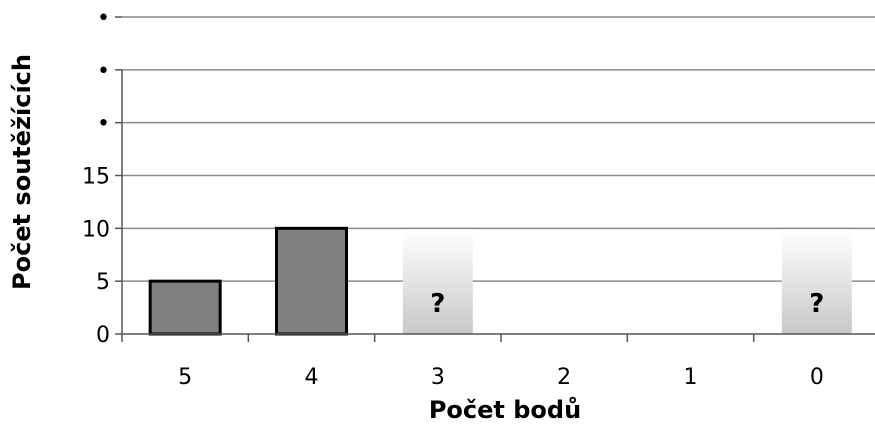 This screenshot has height=429, width=875. I want to click on x-tick-label: 3, so click(438, 377).